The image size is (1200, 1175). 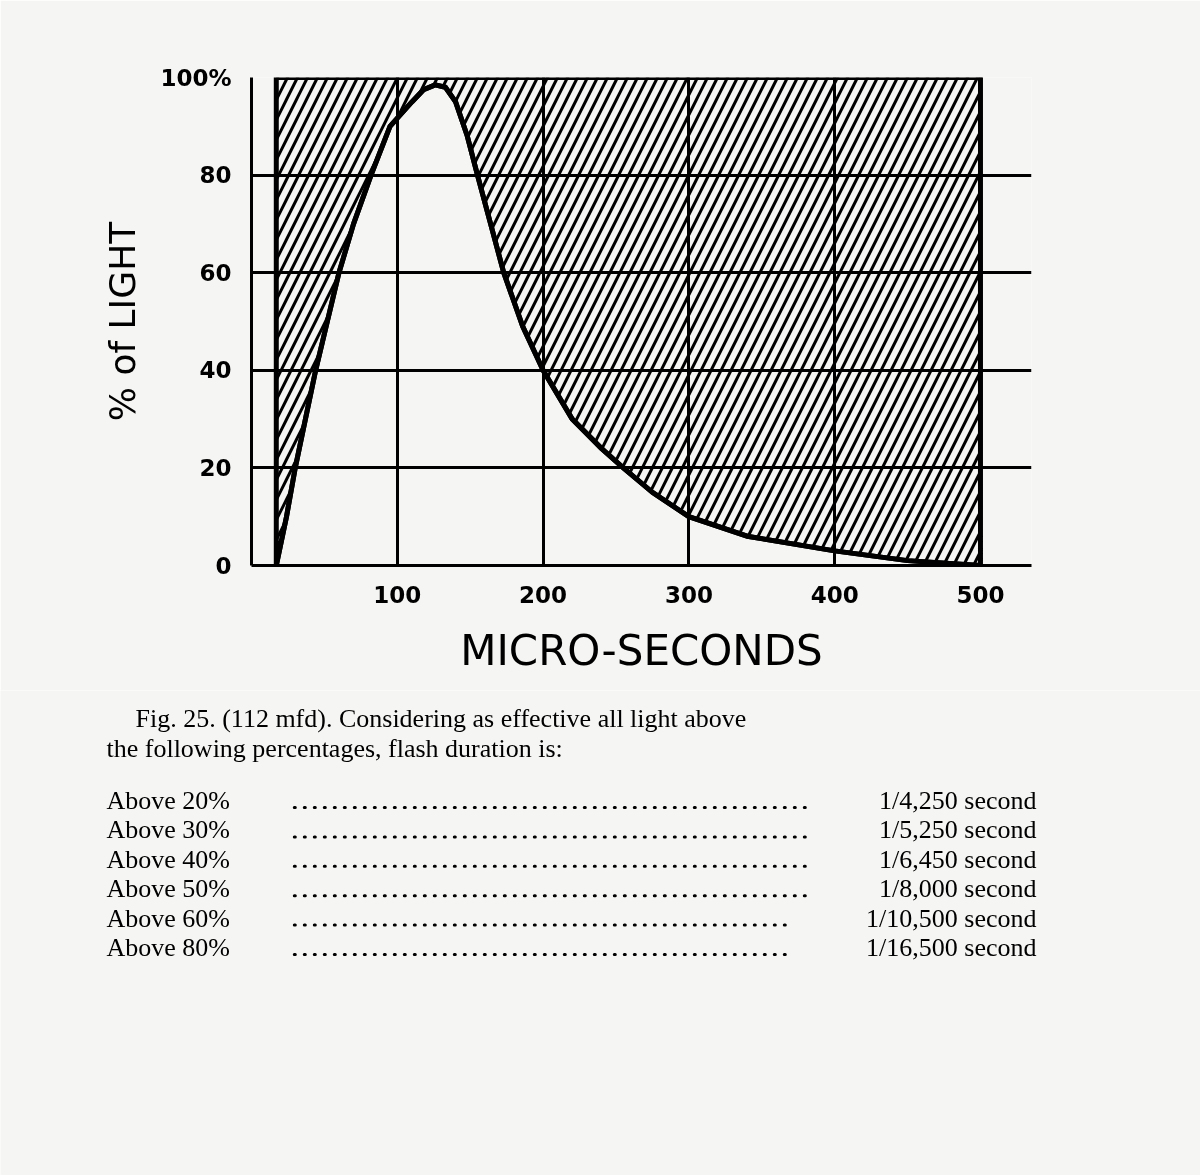 What do you see at coordinates (168, 830) in the screenshot?
I see `text: Above 30%` at bounding box center [168, 830].